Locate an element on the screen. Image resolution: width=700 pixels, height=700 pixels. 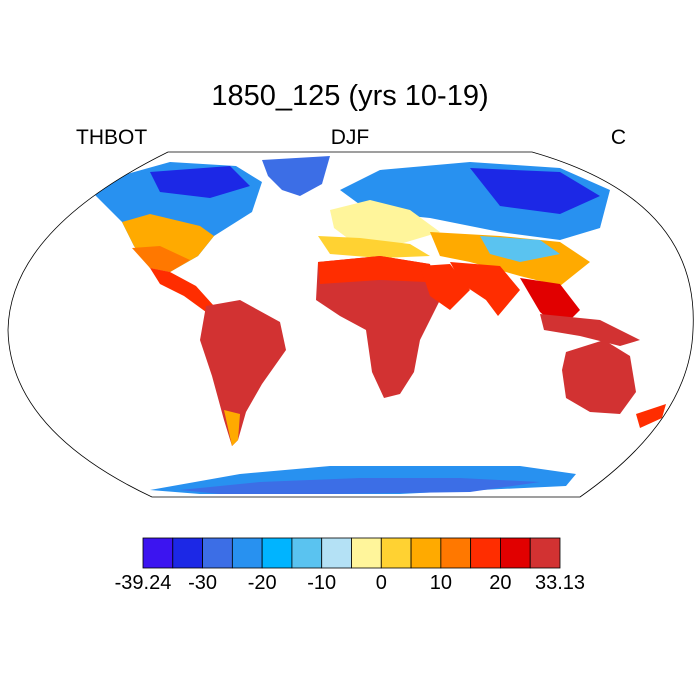
colorbar-tick-label: -10 is located at coordinates (322, 583).